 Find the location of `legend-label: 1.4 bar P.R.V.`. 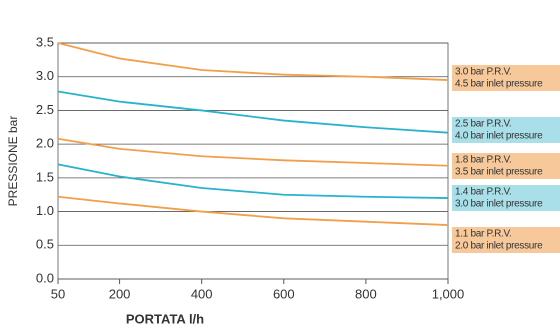

legend-label: 1.4 bar P.R.V. is located at coordinates (483, 192).